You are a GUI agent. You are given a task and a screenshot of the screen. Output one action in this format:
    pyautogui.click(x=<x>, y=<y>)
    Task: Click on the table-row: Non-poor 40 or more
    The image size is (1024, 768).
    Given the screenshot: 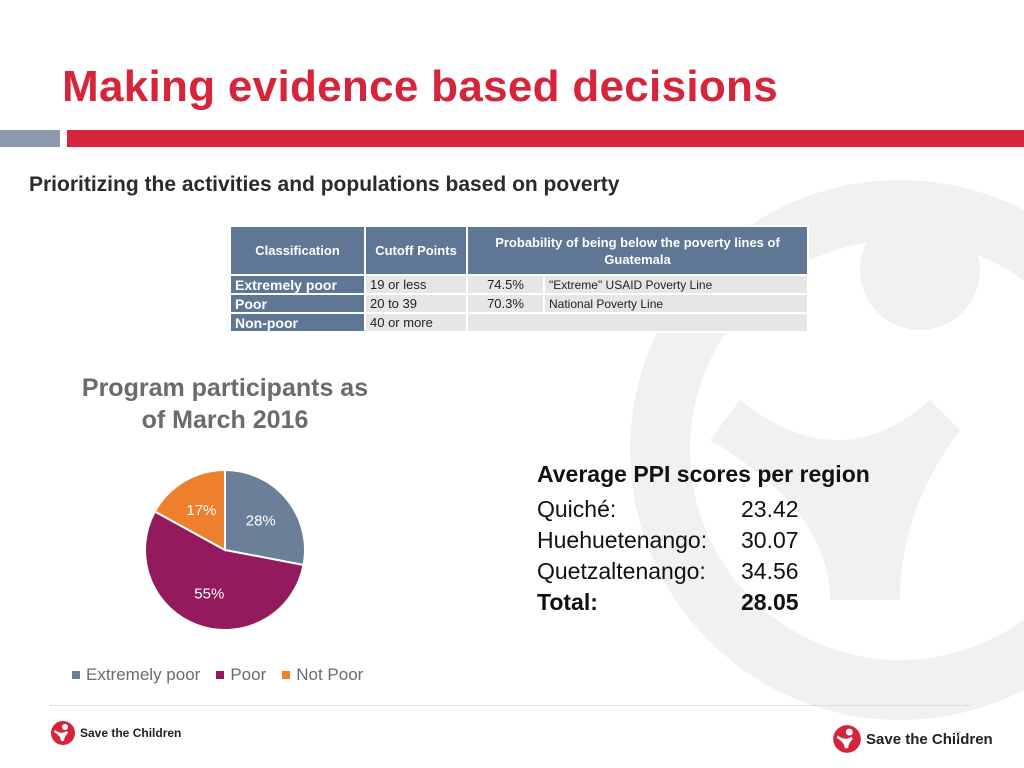 What is the action you would take?
    pyautogui.click(x=519, y=322)
    